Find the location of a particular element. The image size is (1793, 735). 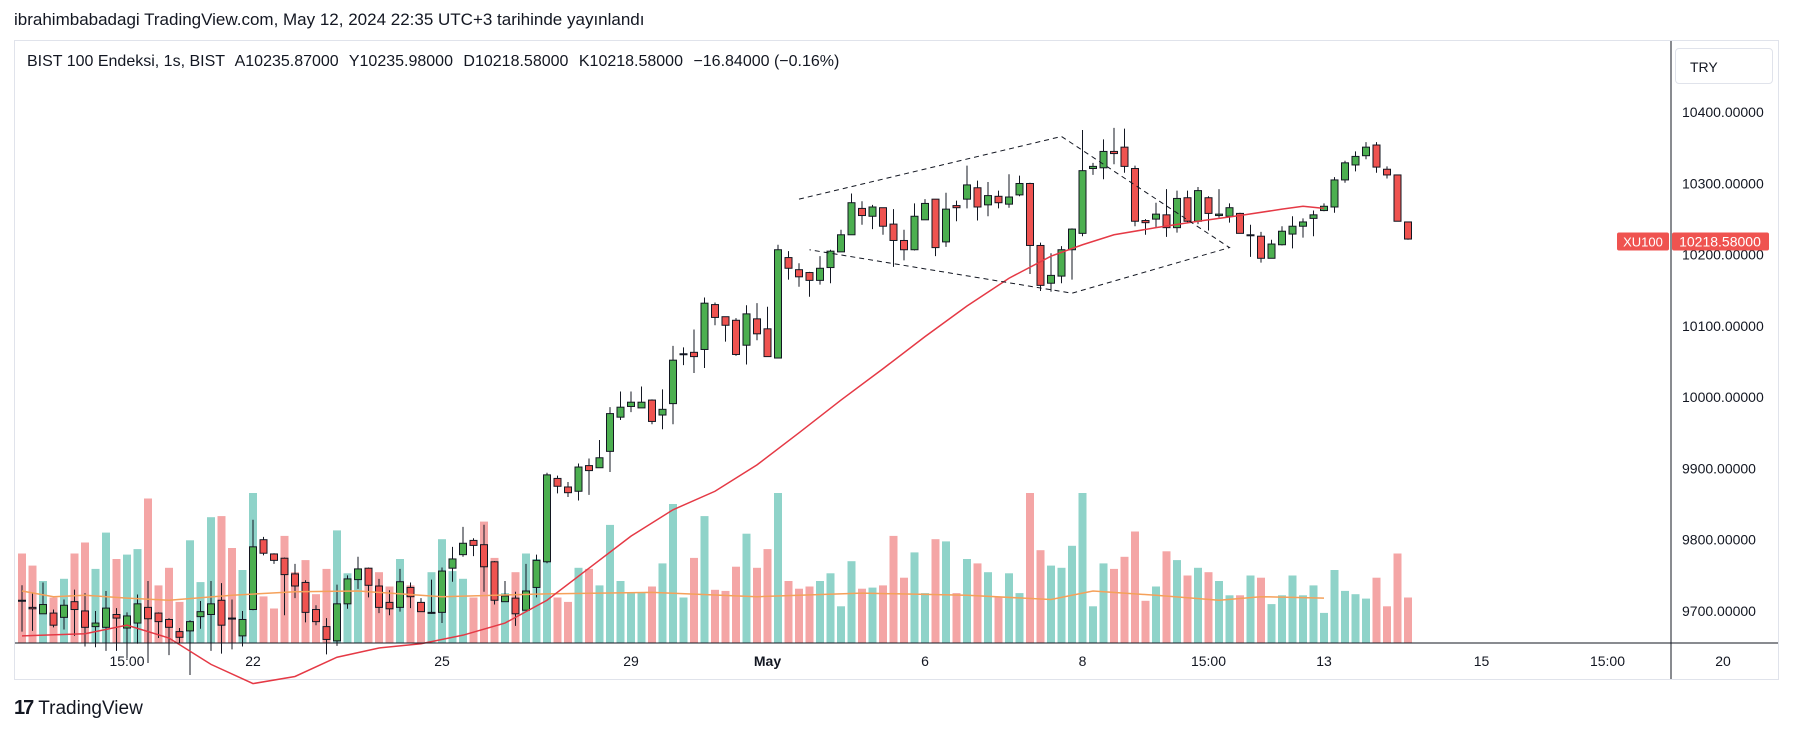

last-price-label: 10218.58000 is located at coordinates (1720, 241).